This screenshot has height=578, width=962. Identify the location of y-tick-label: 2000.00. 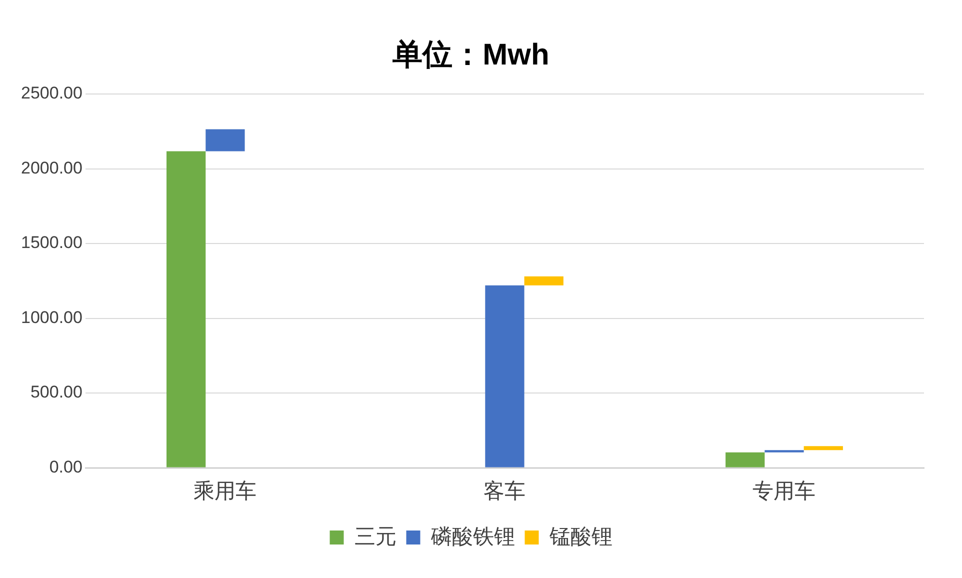
(51, 168).